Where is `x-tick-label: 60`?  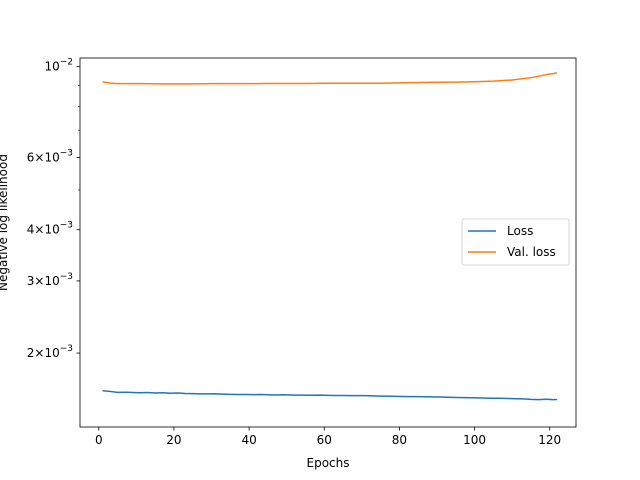 x-tick-label: 60 is located at coordinates (324, 440).